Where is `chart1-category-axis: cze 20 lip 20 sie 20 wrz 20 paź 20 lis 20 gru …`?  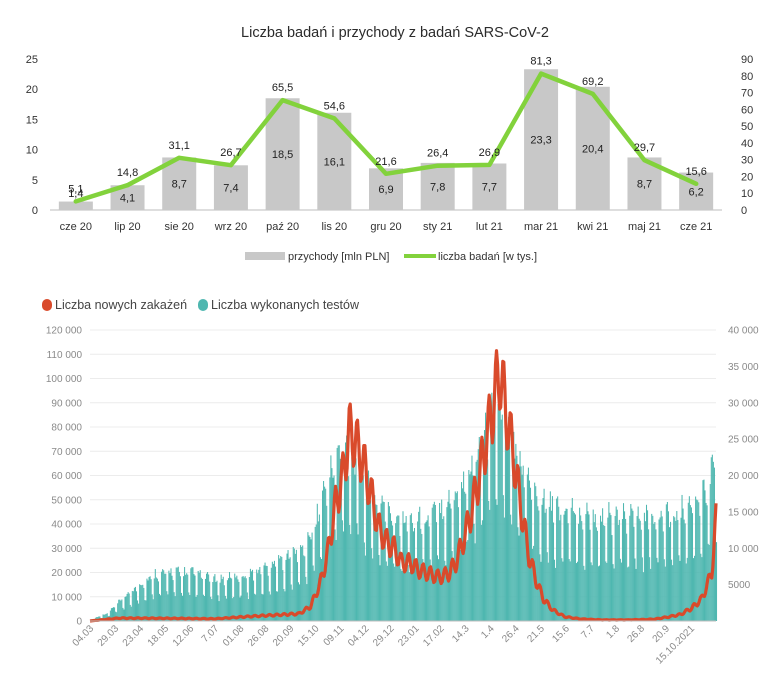 chart1-category-axis: cze 20 lip 20 sie 20 wrz 20 paź 20 lis 20 gru … is located at coordinates (386, 227).